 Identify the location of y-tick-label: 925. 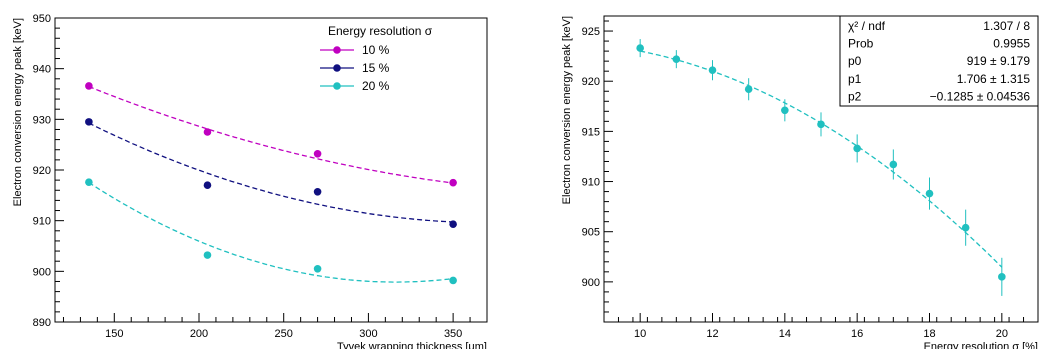
(591, 32).